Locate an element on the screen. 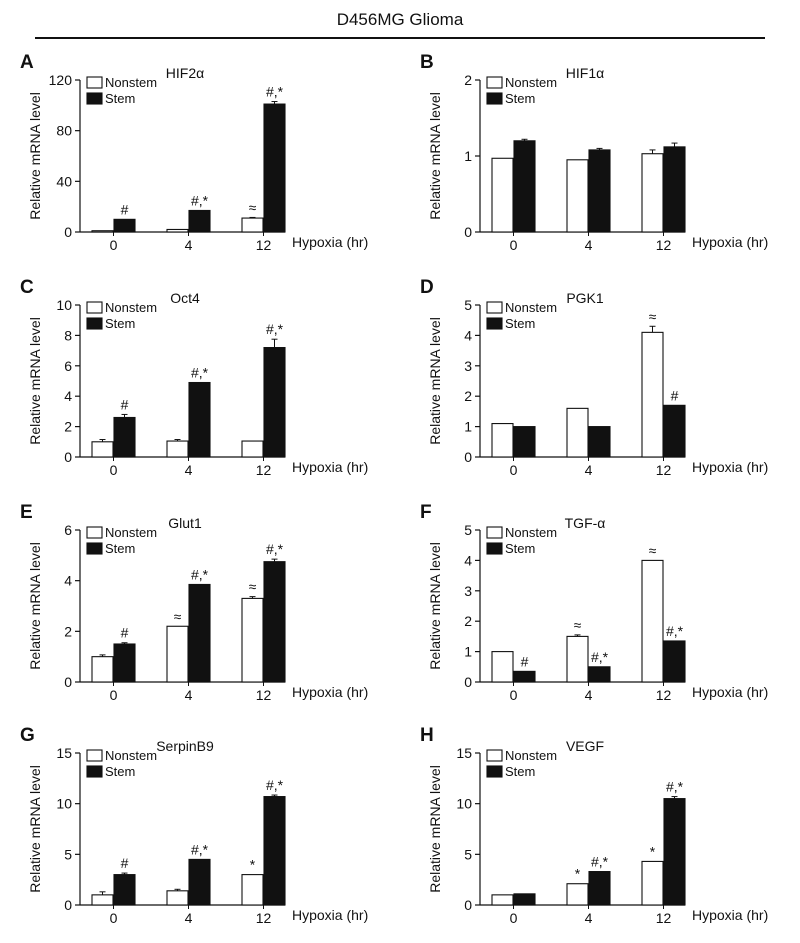 This screenshot has width=800, height=943. significance-marker: ≈ is located at coordinates (578, 625).